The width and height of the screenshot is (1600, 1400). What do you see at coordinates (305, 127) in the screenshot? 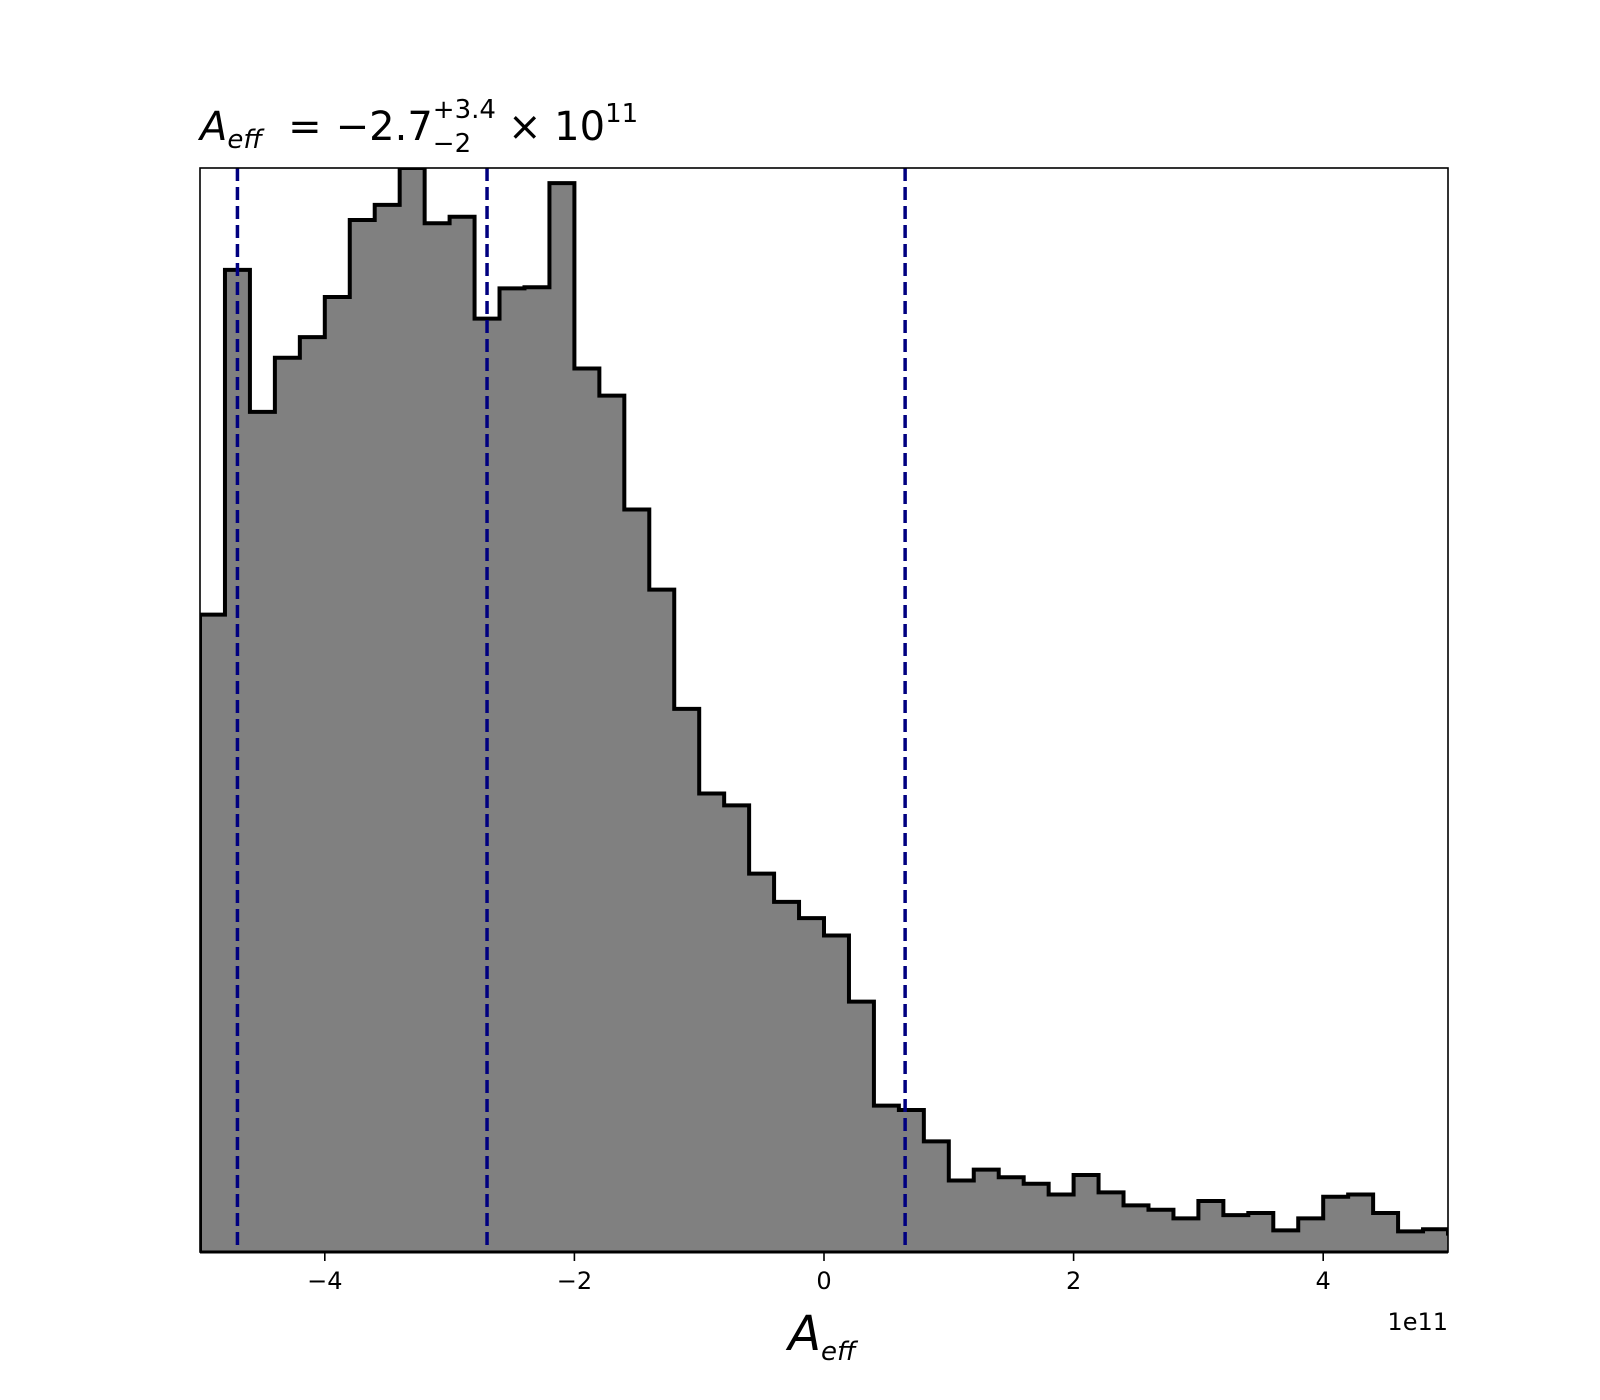
I see `title-equals: =` at bounding box center [305, 127].